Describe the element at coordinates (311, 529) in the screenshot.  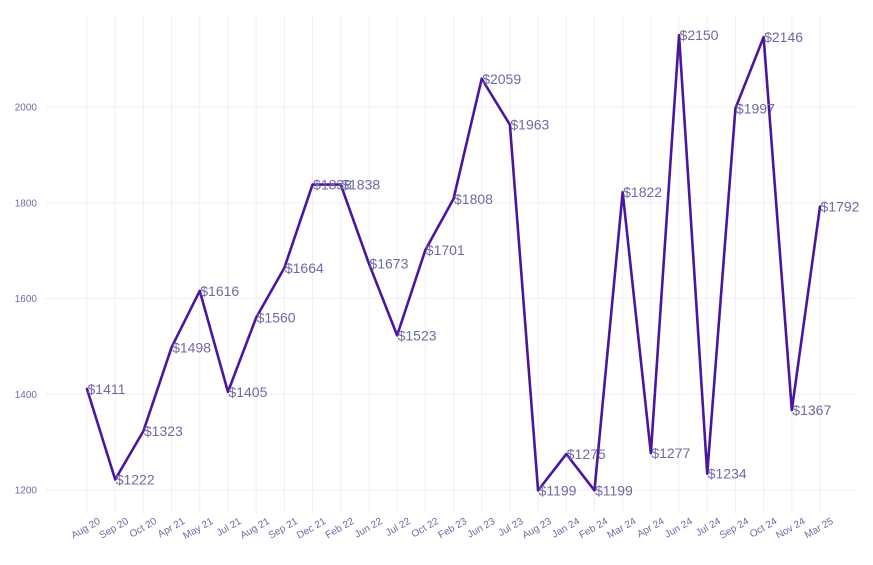
I see `x-tick-label: Dec 21` at that location.